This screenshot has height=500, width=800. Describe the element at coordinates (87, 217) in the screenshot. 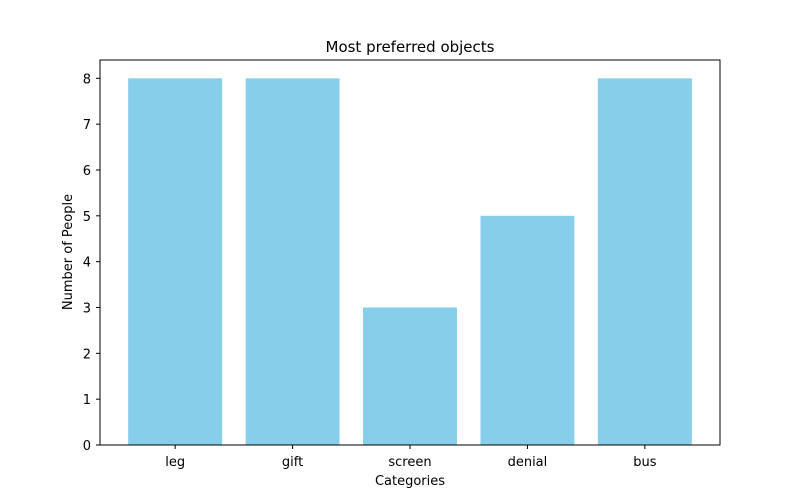

I see `y-tick-label: 5` at that location.